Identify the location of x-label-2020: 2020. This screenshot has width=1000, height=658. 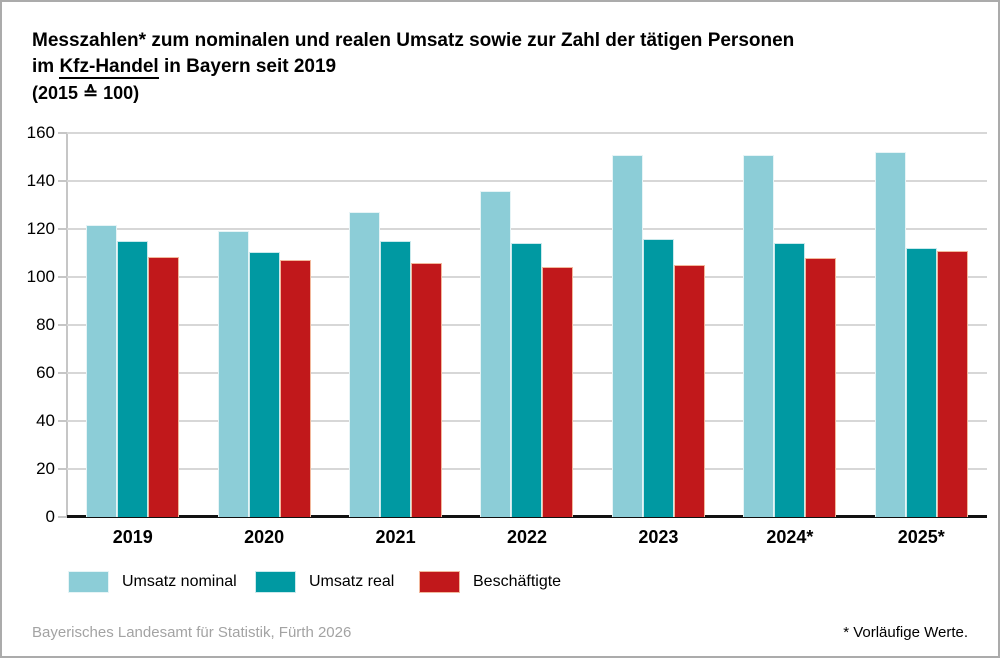
(264, 537).